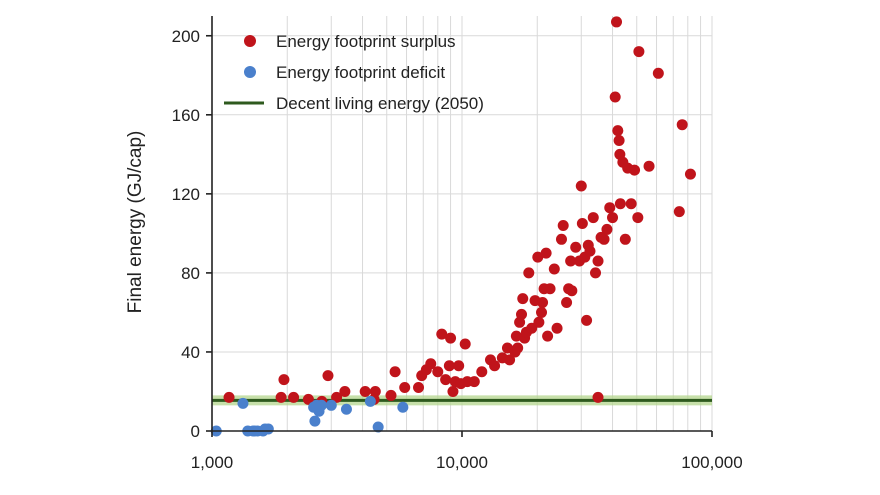 The height and width of the screenshot is (495, 880). Describe the element at coordinates (135, 222) in the screenshot. I see `y-axis-title: Final energy (GJ/cap)` at that location.